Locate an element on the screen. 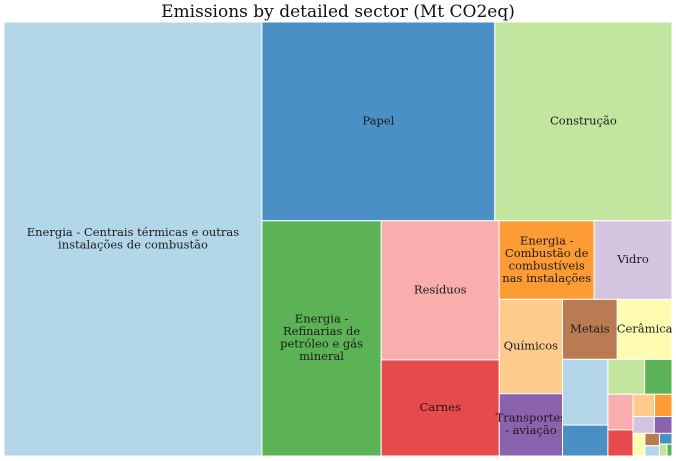  treemap-tile-label: Carnes is located at coordinates (440, 407).